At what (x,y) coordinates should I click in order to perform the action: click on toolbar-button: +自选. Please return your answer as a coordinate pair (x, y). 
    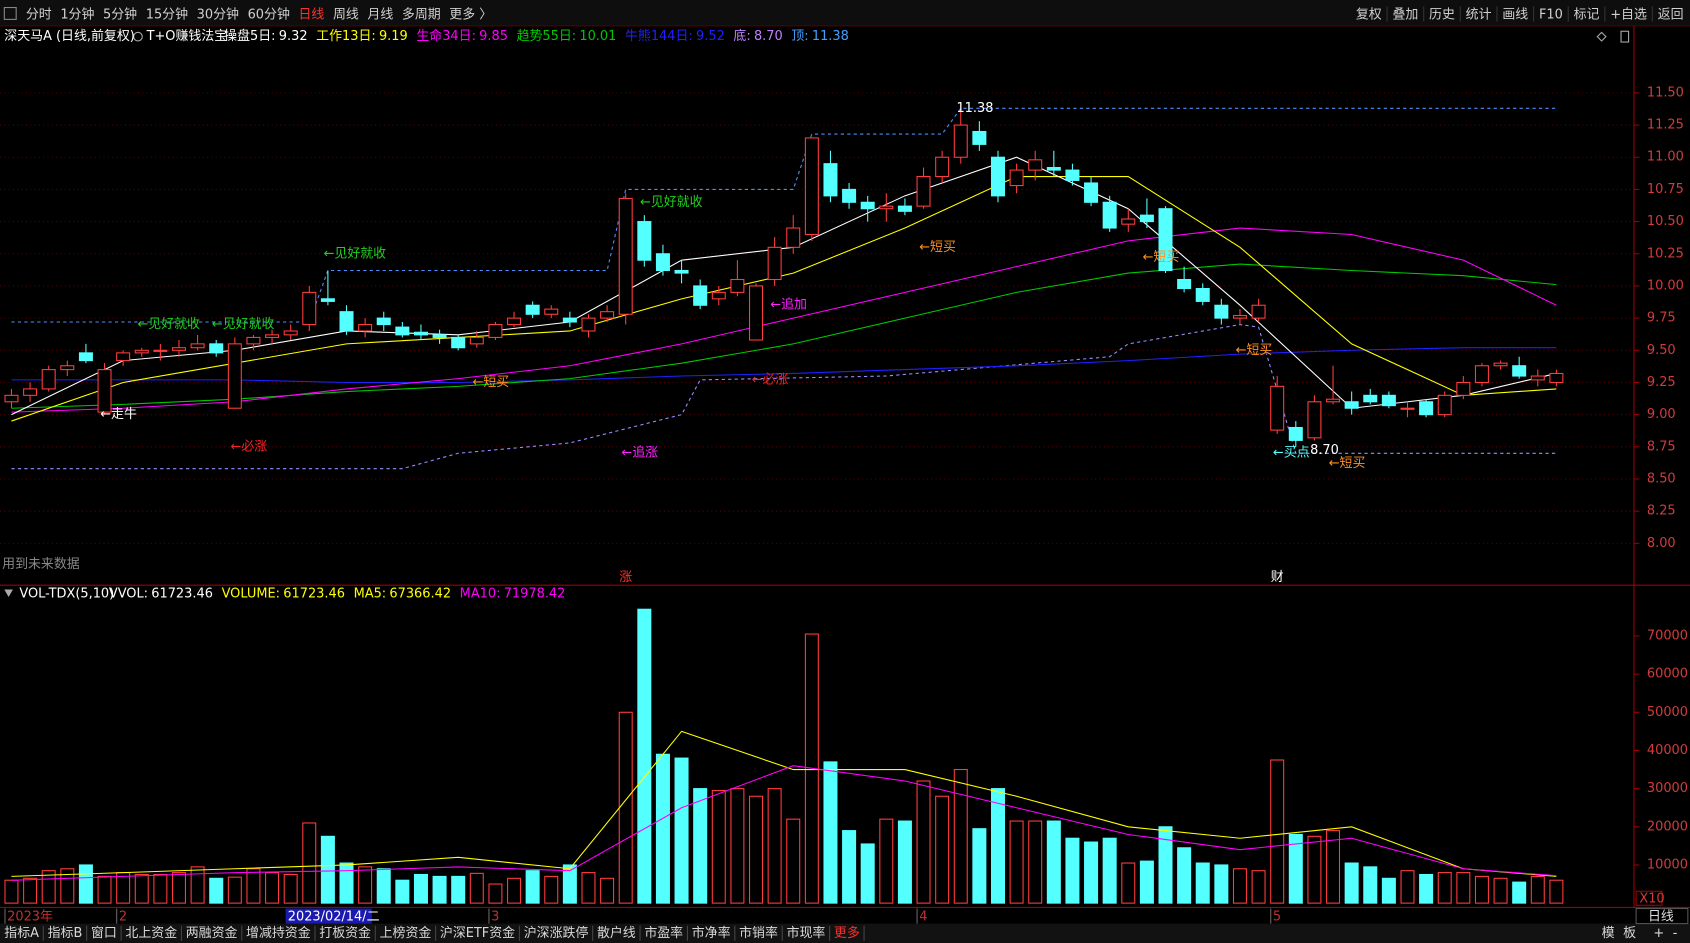
    Looking at the image, I should click on (1628, 15).